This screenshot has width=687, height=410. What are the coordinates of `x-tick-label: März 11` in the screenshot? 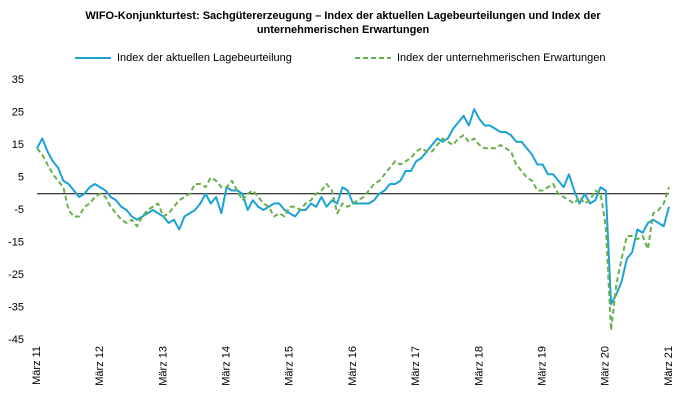 It's located at (37, 365).